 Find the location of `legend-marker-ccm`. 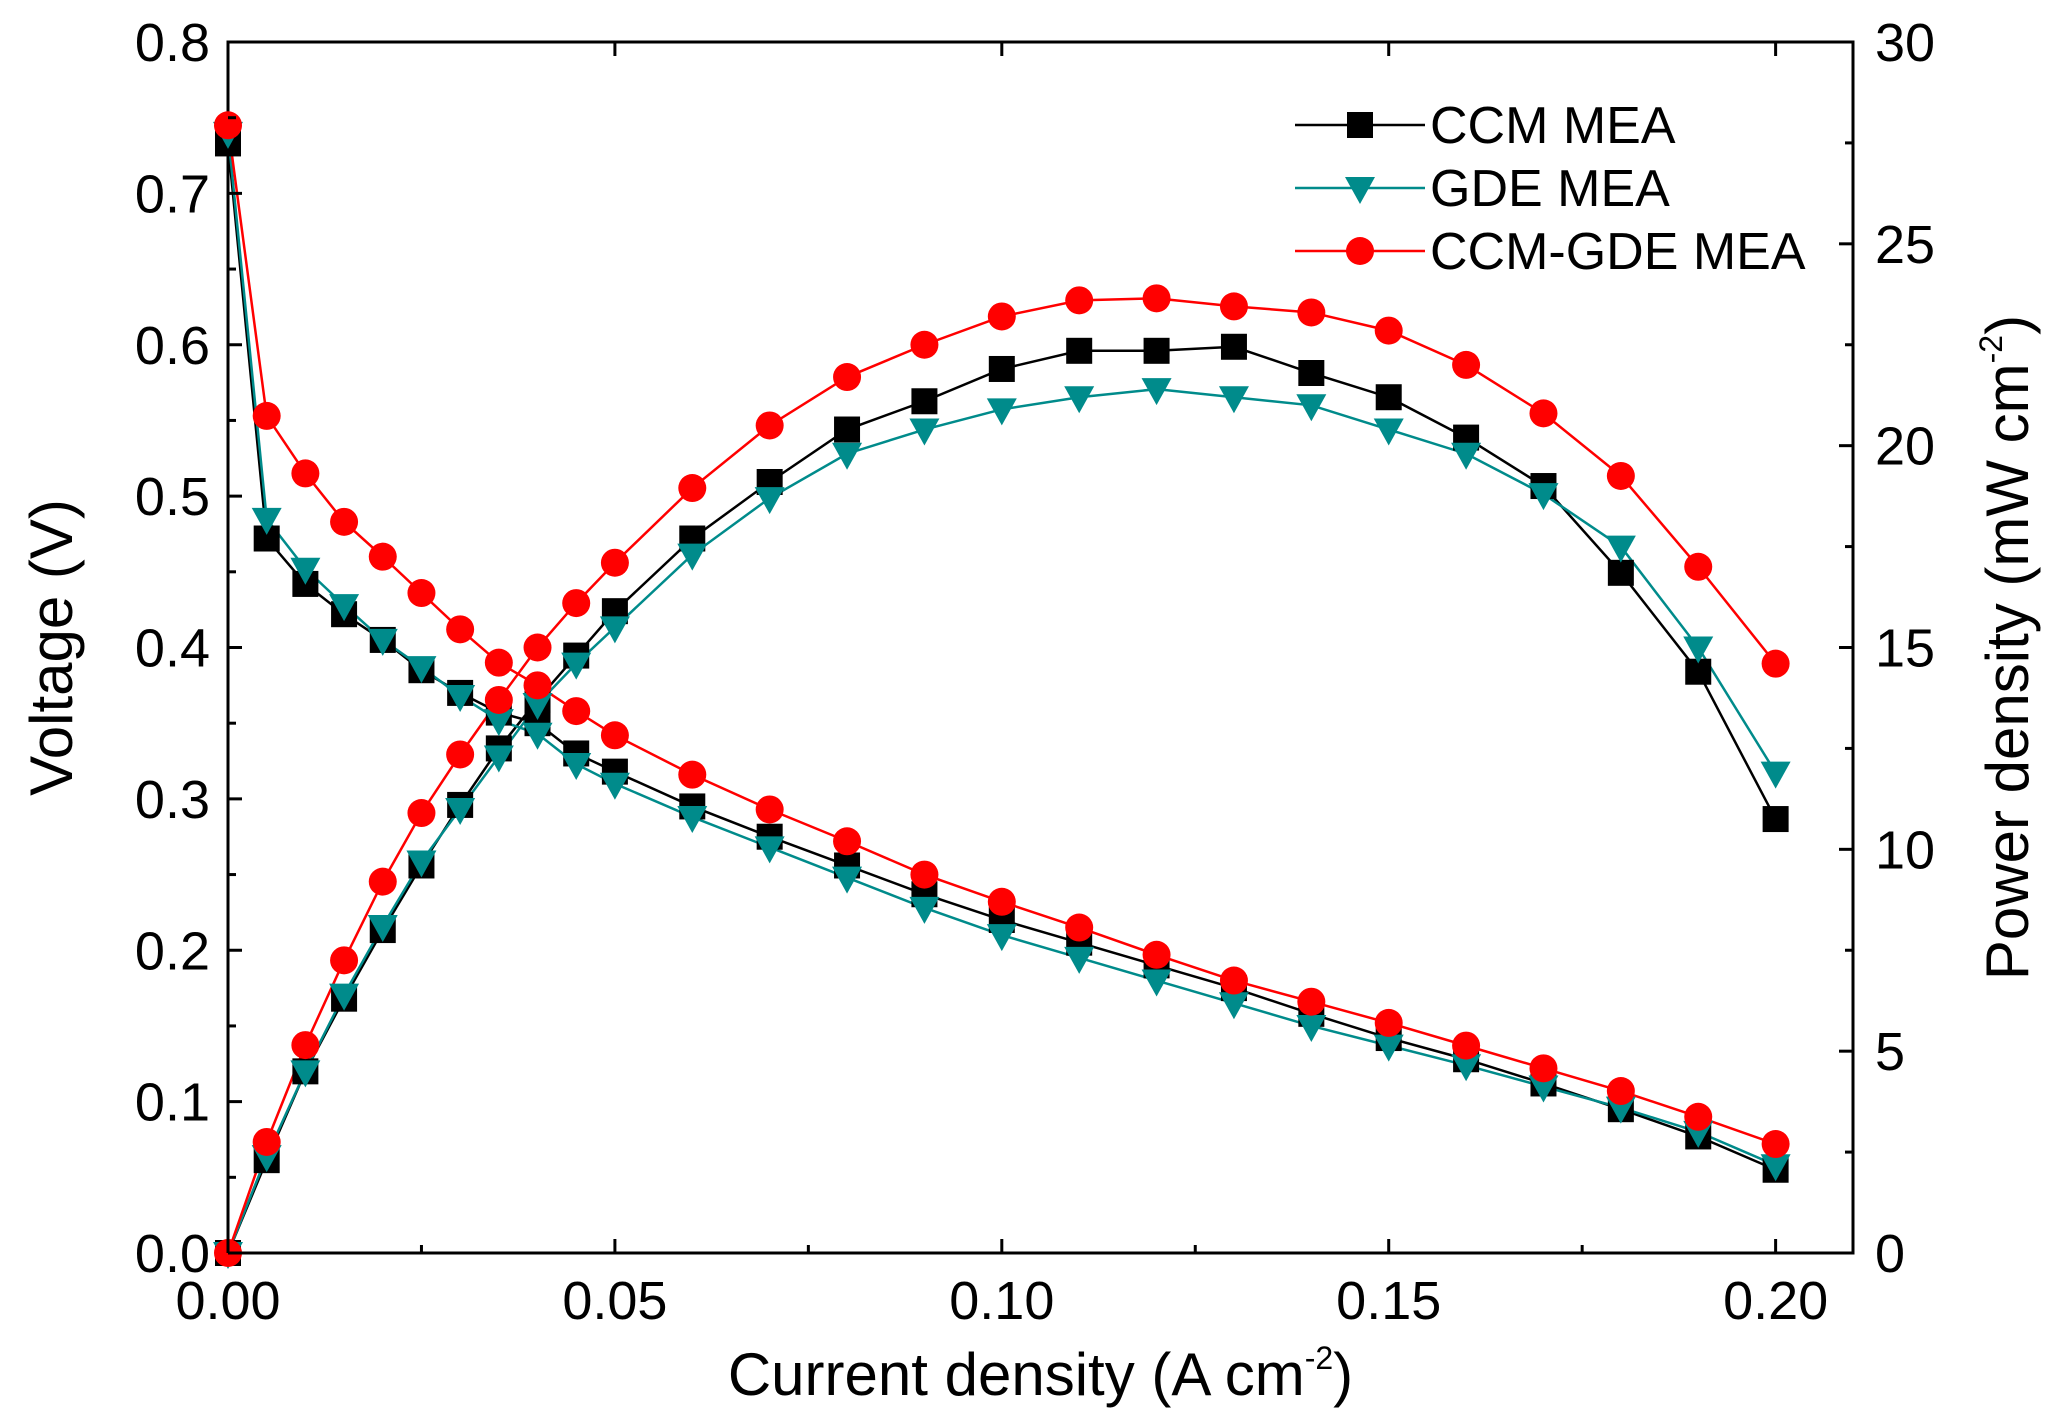

legend-marker-ccm is located at coordinates (1360, 125).